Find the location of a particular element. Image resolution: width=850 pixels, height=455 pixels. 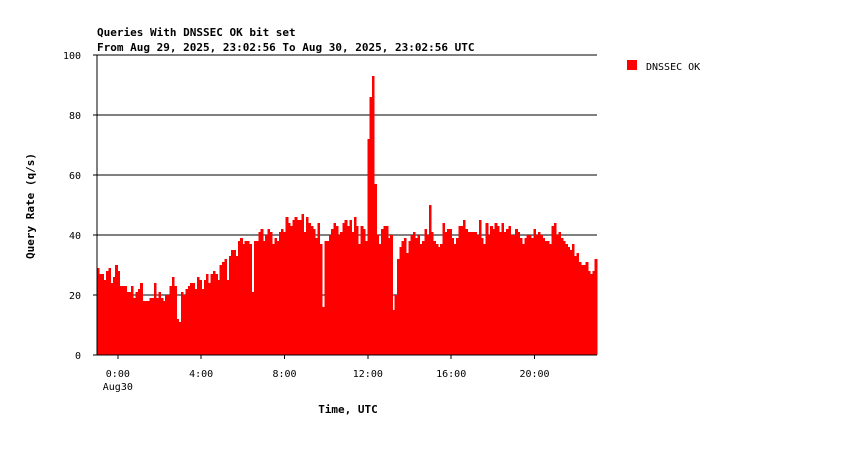

legend-swatch is located at coordinates (632, 65).